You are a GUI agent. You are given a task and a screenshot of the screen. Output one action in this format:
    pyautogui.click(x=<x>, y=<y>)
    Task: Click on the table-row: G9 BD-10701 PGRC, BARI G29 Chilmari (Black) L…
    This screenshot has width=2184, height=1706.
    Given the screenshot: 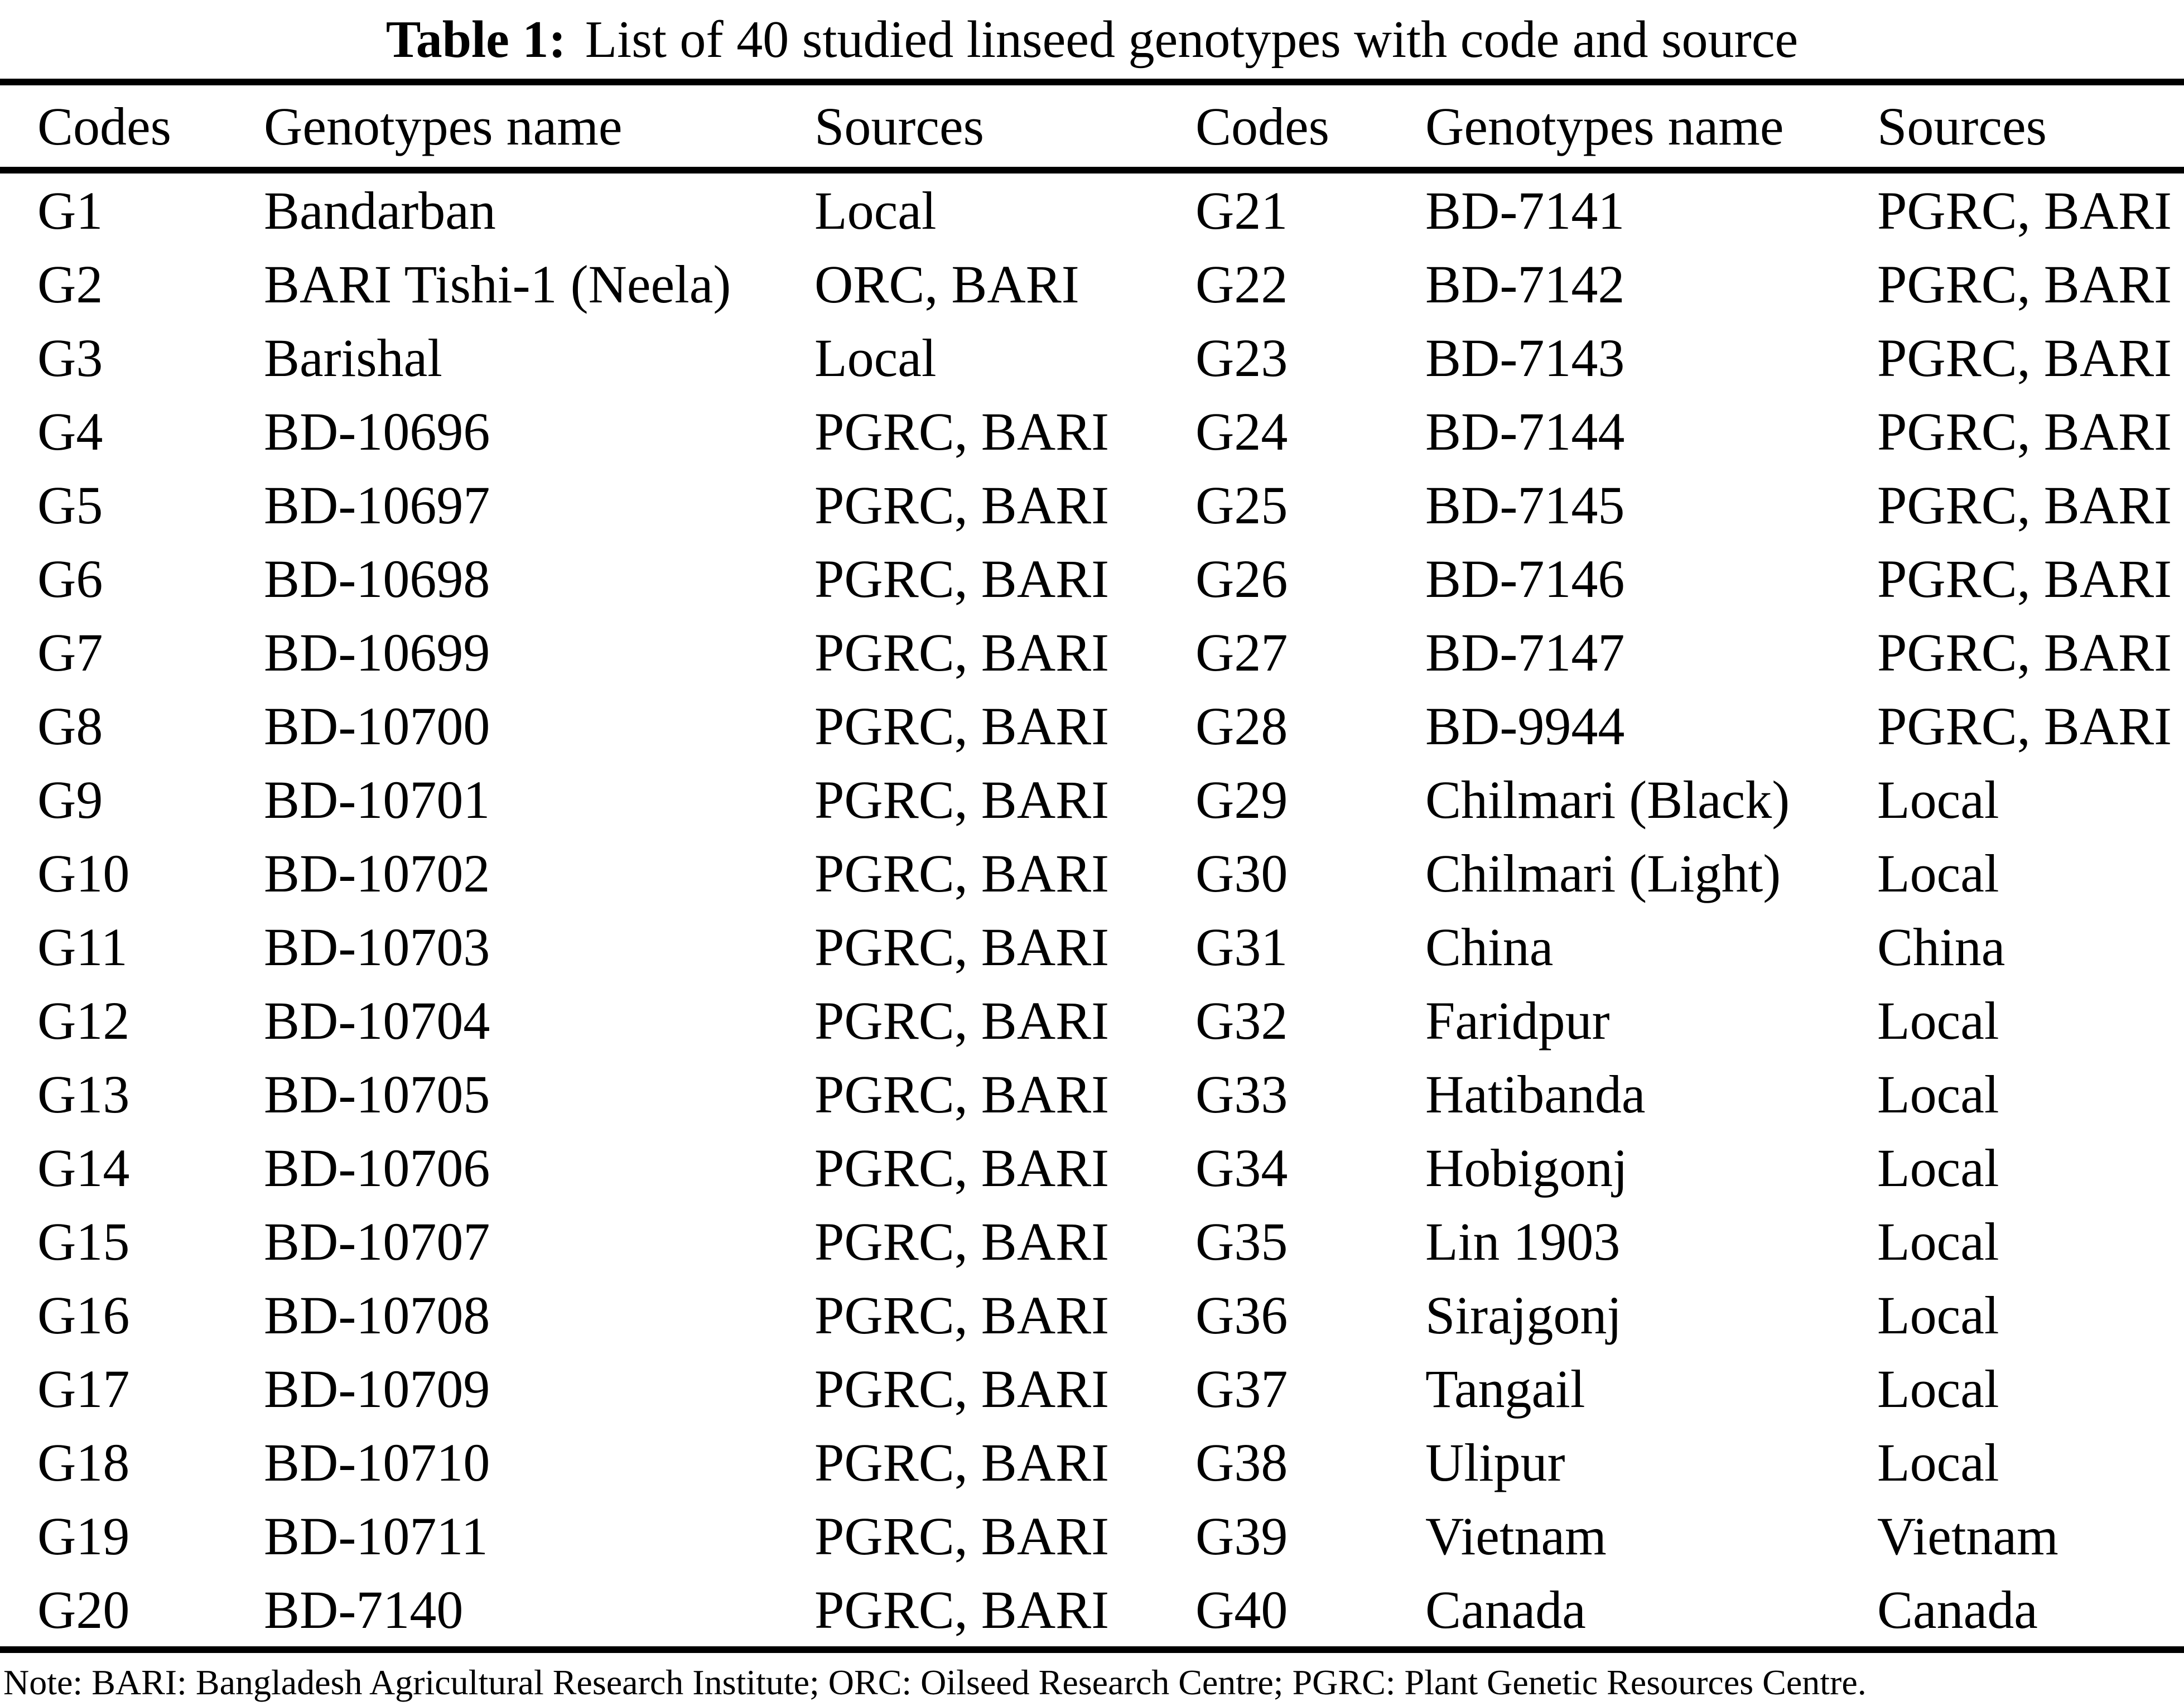 What is the action you would take?
    pyautogui.click(x=1092, y=799)
    